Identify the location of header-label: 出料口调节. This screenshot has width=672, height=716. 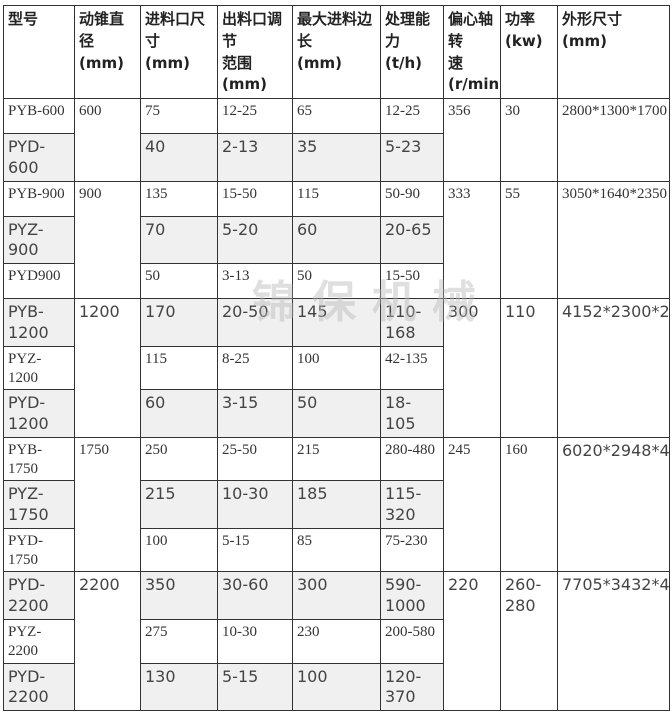
(252, 30).